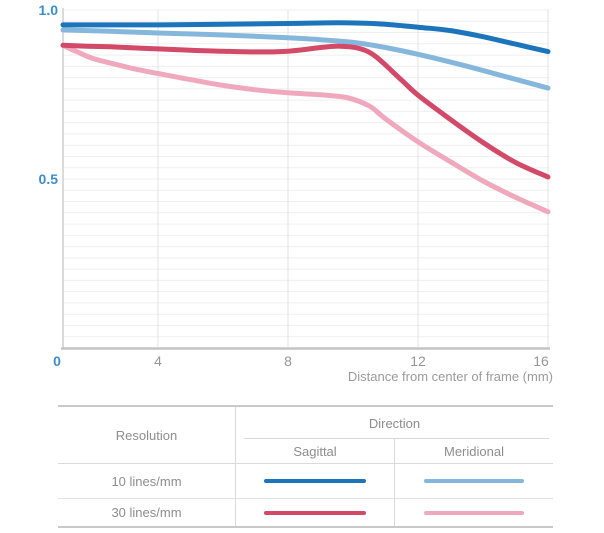 This screenshot has height=533, width=604. I want to click on curve-10-lines-mm-sagittal, so click(305, 37).